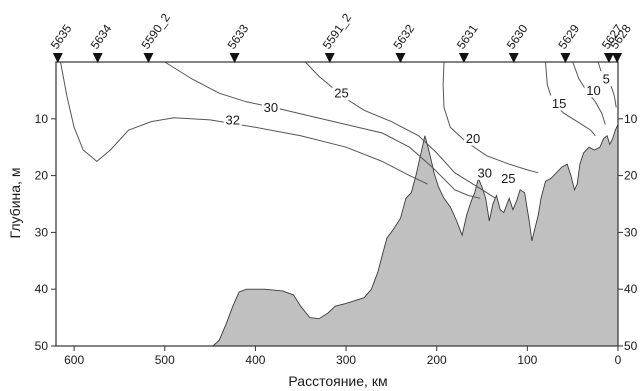 This screenshot has height=391, width=643. I want to click on contour-label-15: 15, so click(559, 103).